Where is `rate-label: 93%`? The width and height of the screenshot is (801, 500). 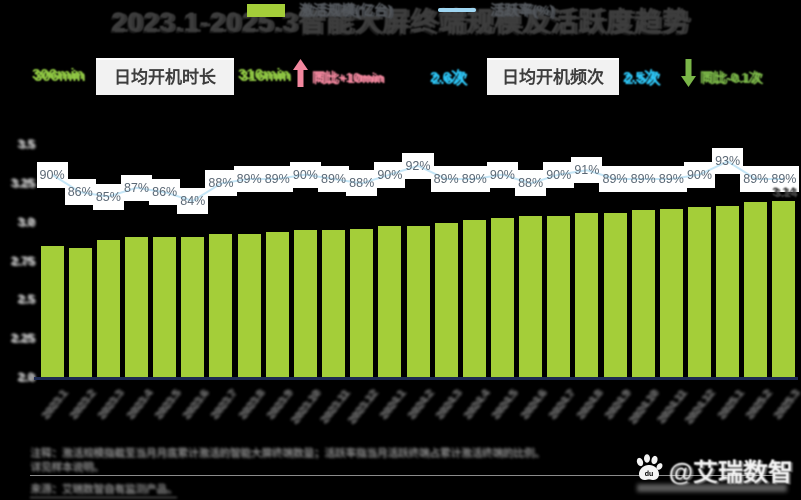
rate-label: 93% is located at coordinates (728, 161).